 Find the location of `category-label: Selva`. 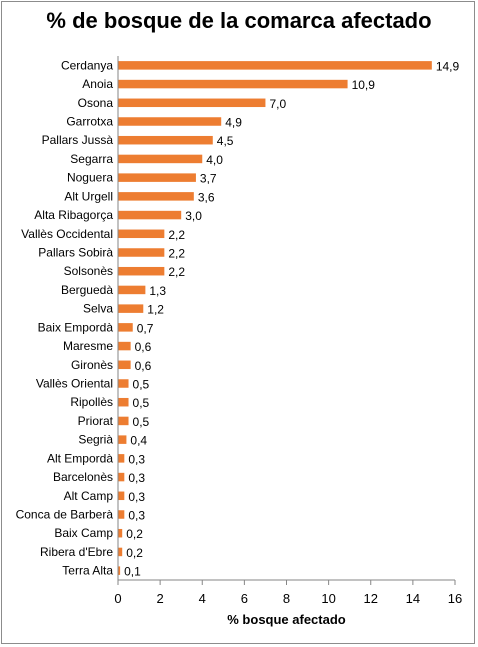

category-label: Selva is located at coordinates (98, 309).